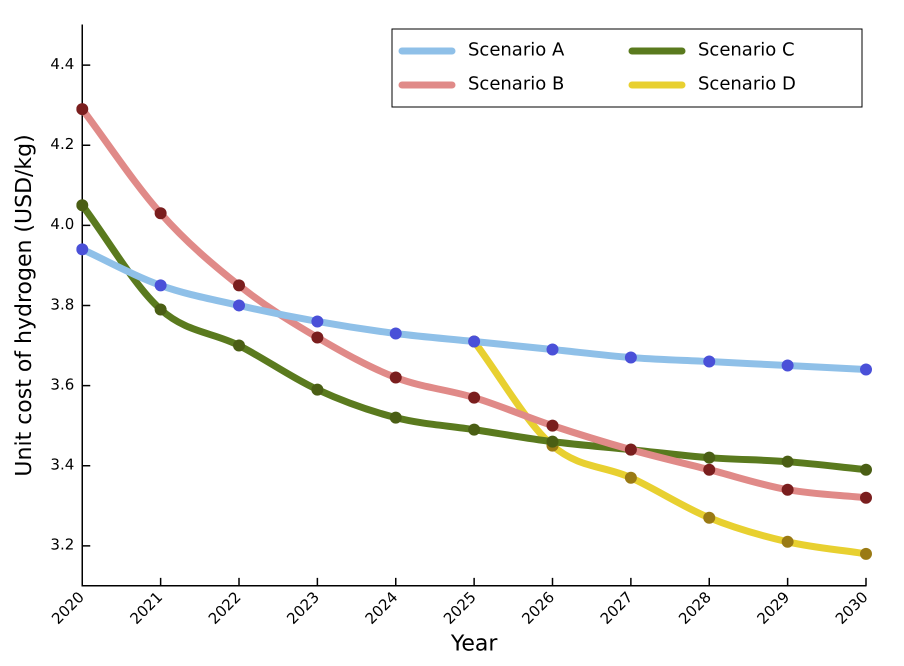 Image resolution: width=904 pixels, height=666 pixels. Describe the element at coordinates (62, 224) in the screenshot. I see `y-tick-label: 4.0` at that location.